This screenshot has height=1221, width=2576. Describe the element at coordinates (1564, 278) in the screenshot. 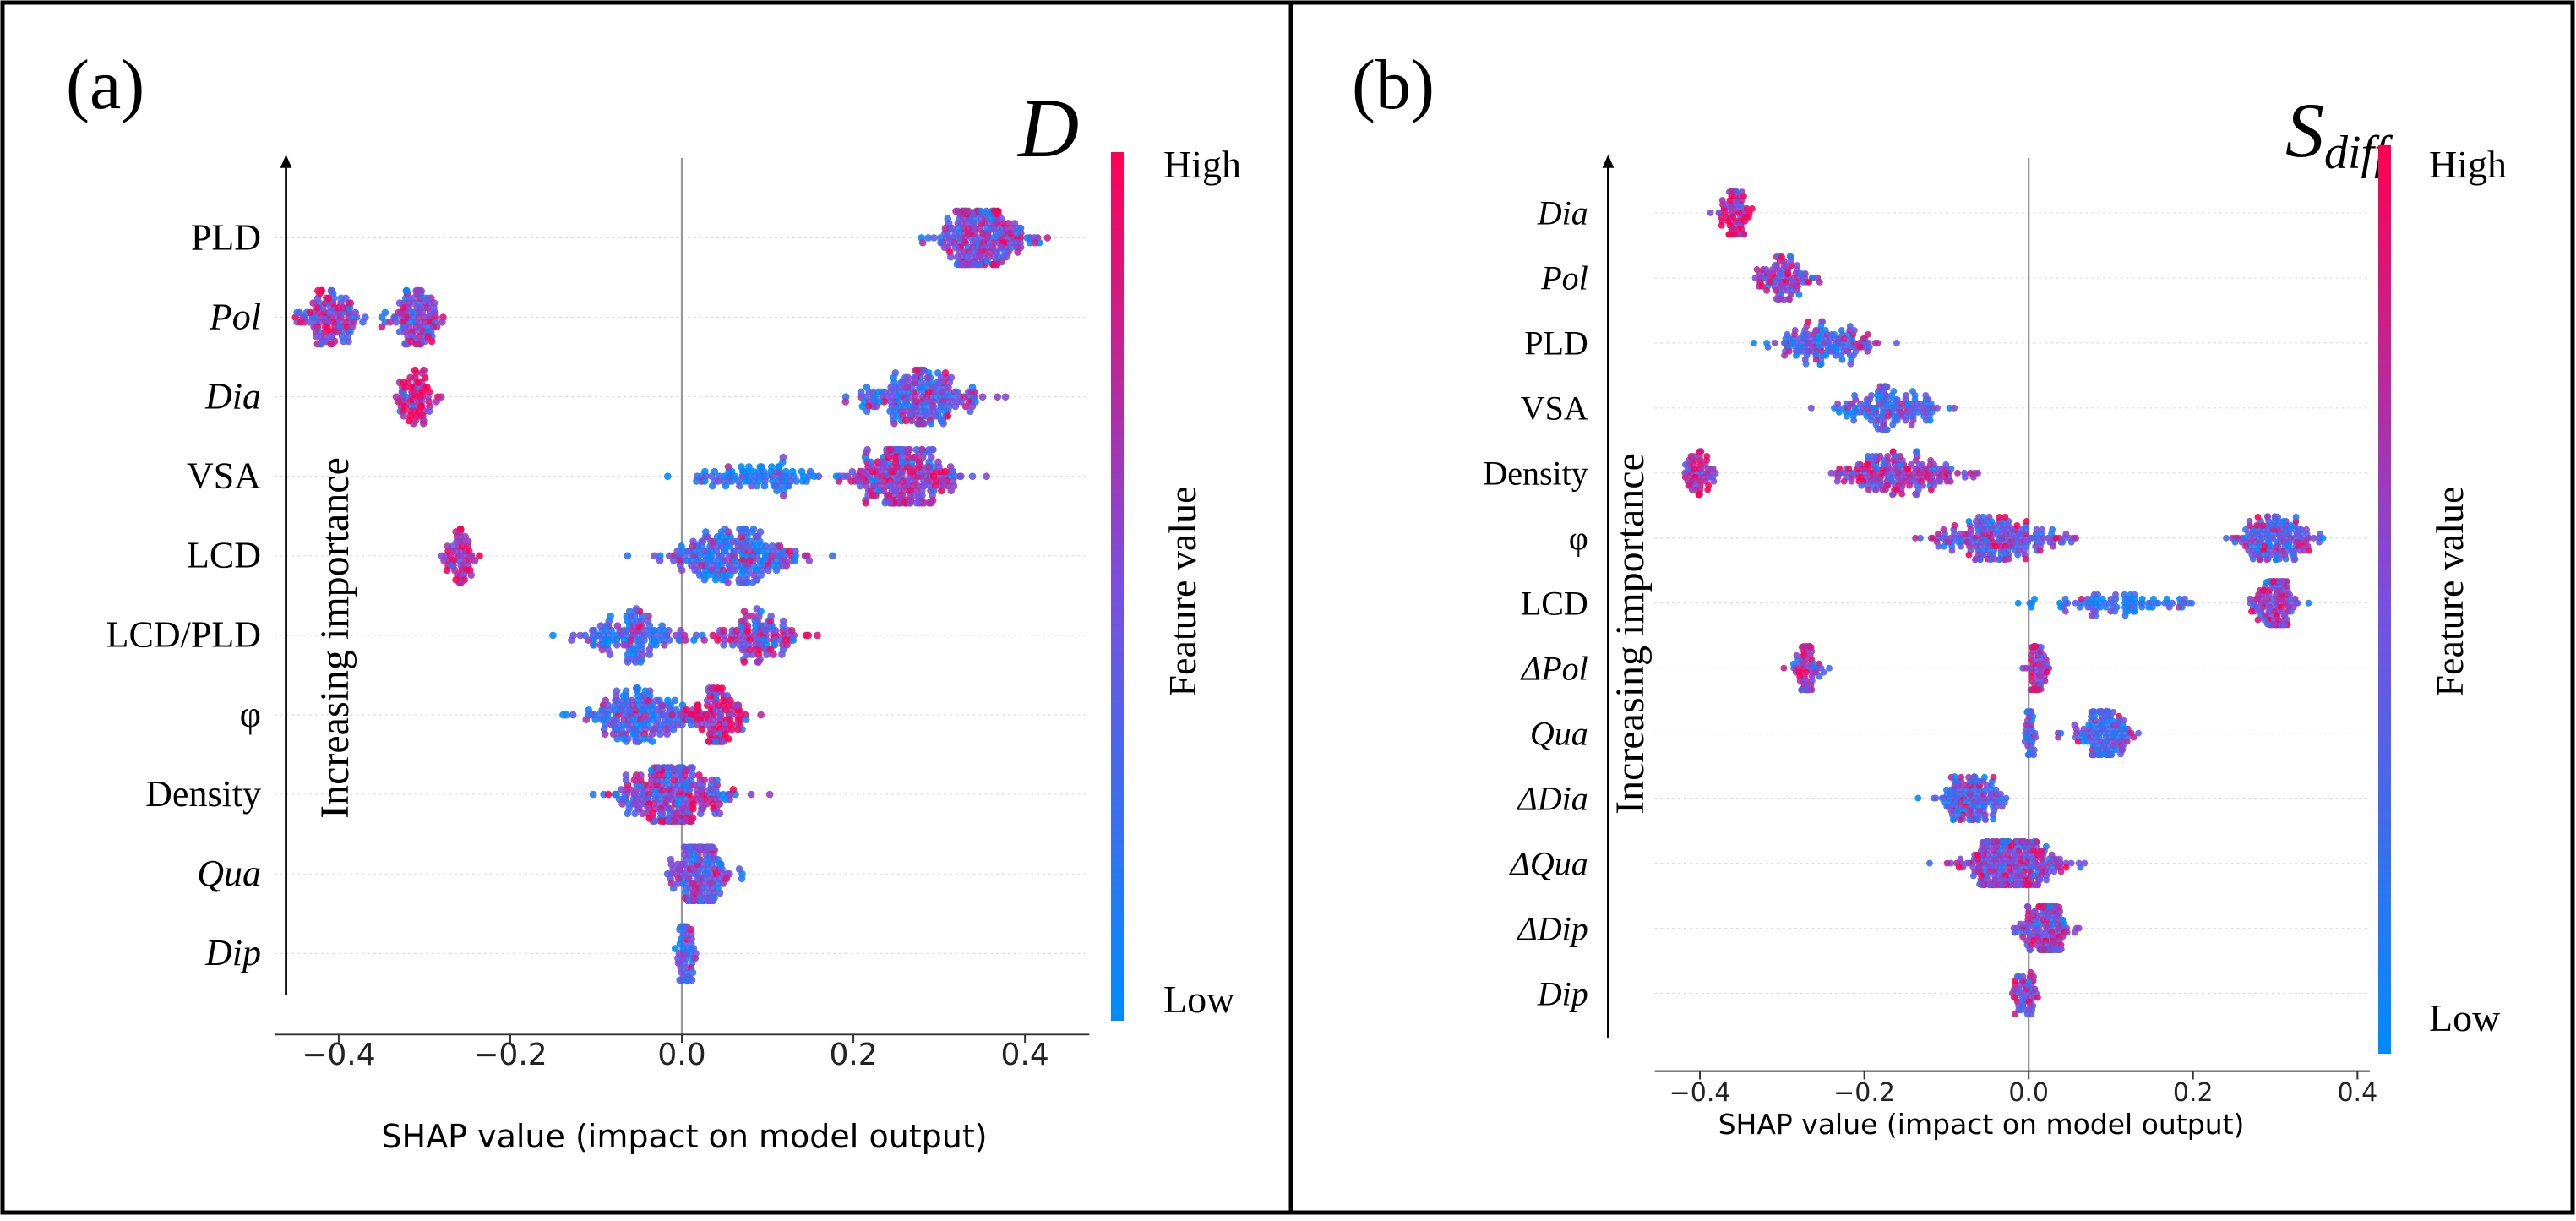

I see `feature-label: Pol` at that location.